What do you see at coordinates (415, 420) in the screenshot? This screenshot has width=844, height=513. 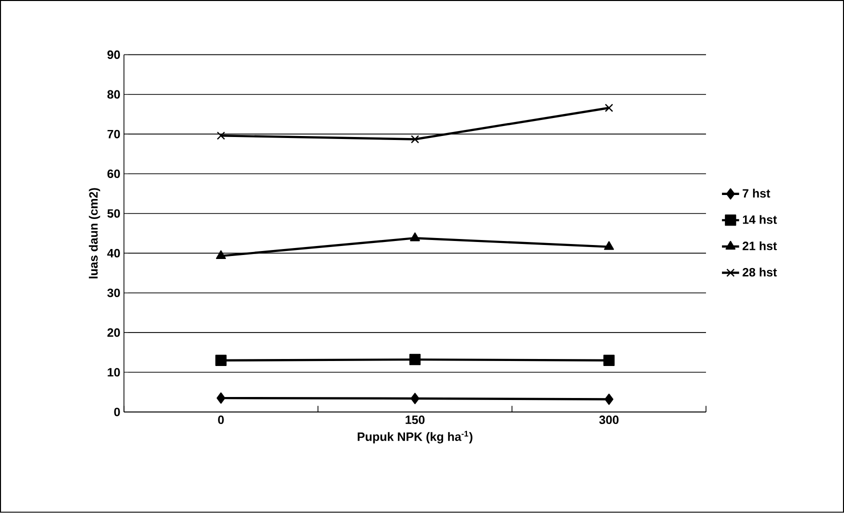 I see `x-tick-label: 150` at bounding box center [415, 420].